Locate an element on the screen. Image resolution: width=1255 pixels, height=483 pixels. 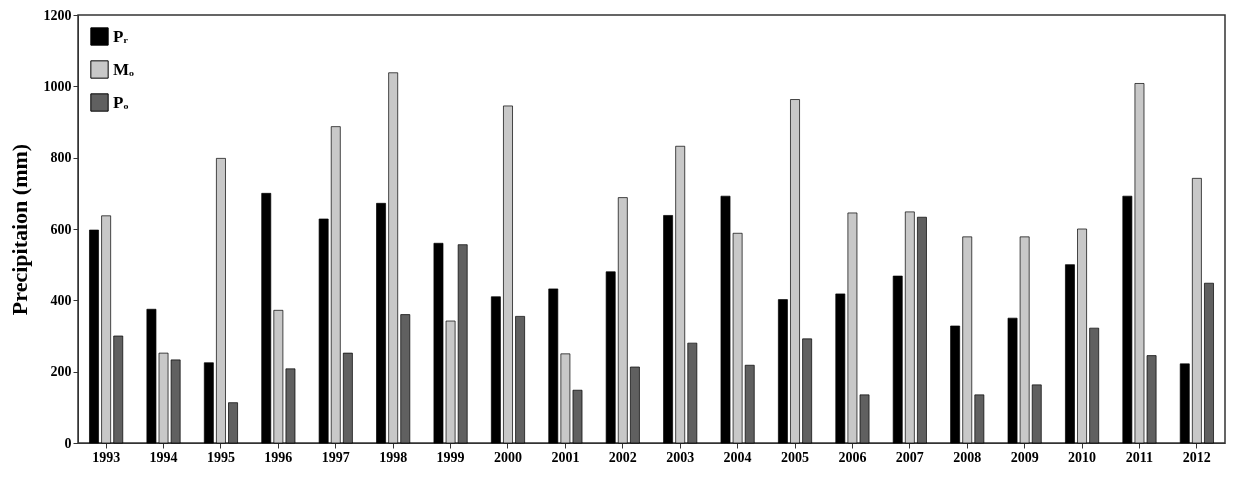
legend-label: Pₒ is located at coordinates (121, 102).